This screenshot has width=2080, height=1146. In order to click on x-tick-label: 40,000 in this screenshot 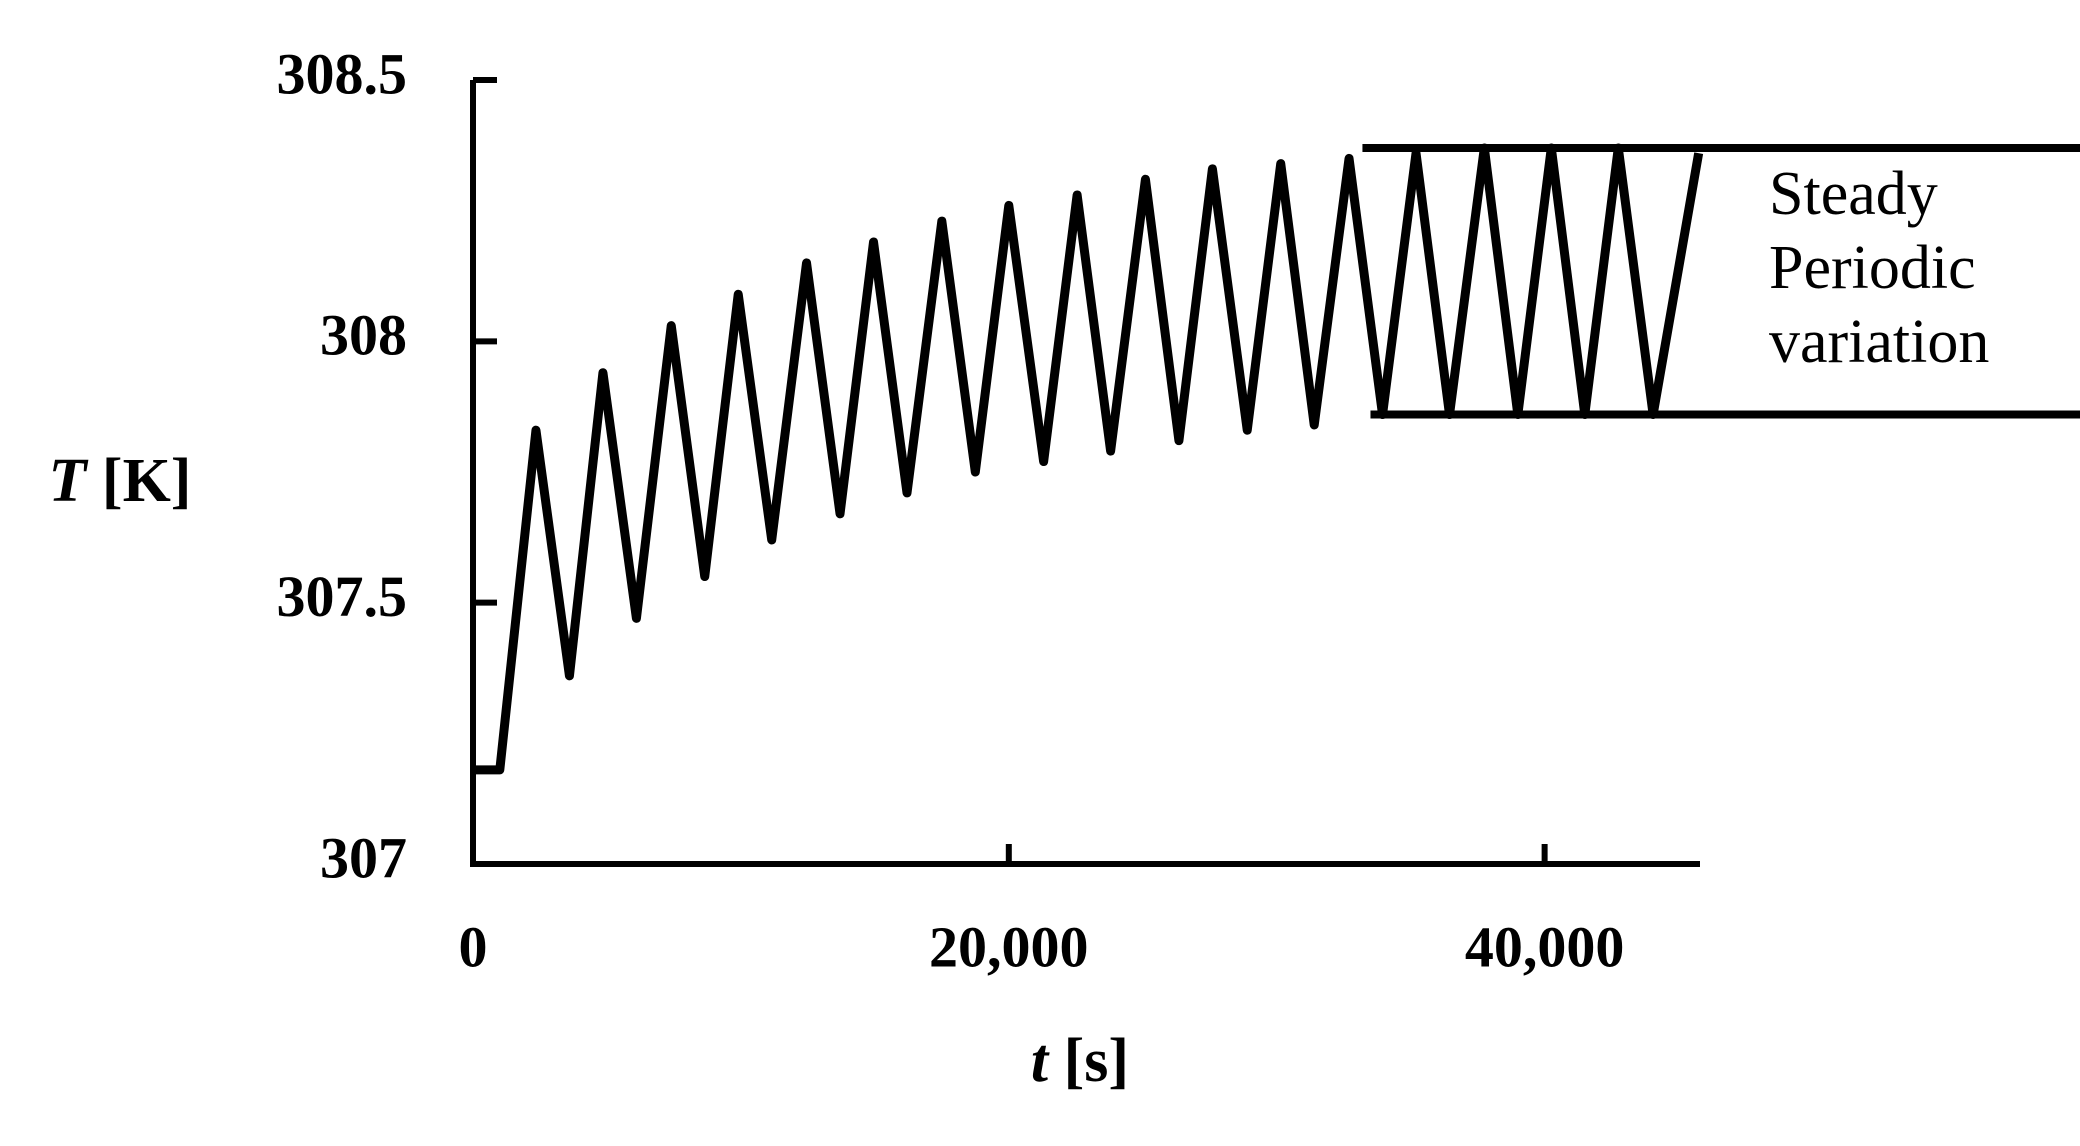, I will do `click(1545, 946)`.